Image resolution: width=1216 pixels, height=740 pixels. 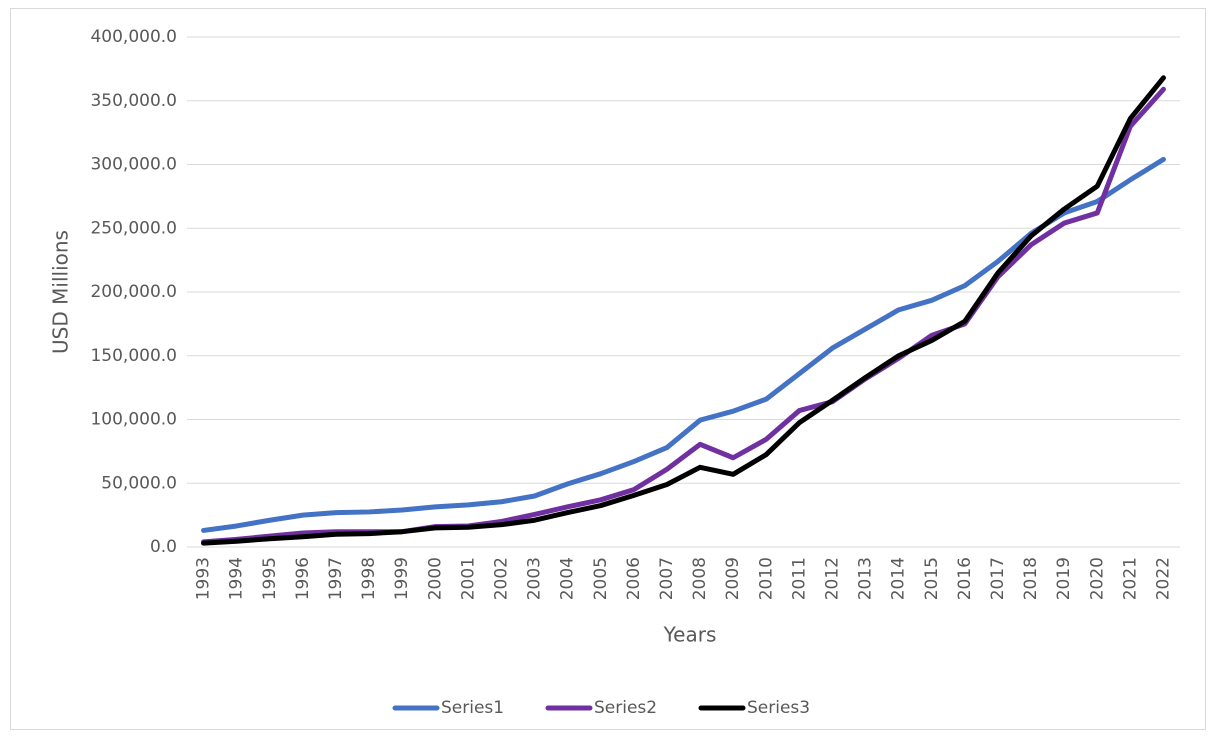 What do you see at coordinates (899, 578) in the screenshot?
I see `x-tick-label: 2014` at bounding box center [899, 578].